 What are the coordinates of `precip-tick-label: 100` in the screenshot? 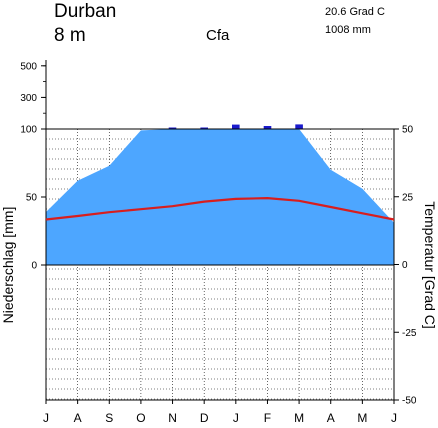 It's located at (28, 130).